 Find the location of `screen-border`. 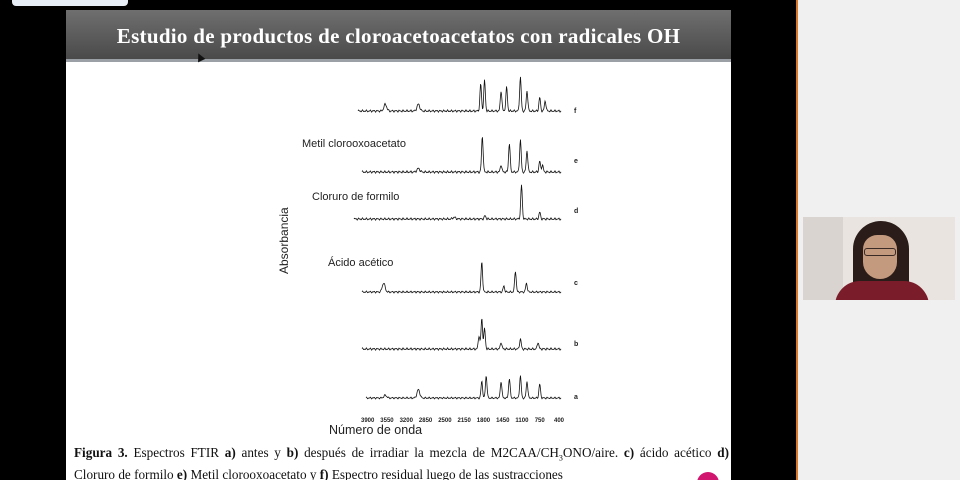

screen-border is located at coordinates (797, 240).